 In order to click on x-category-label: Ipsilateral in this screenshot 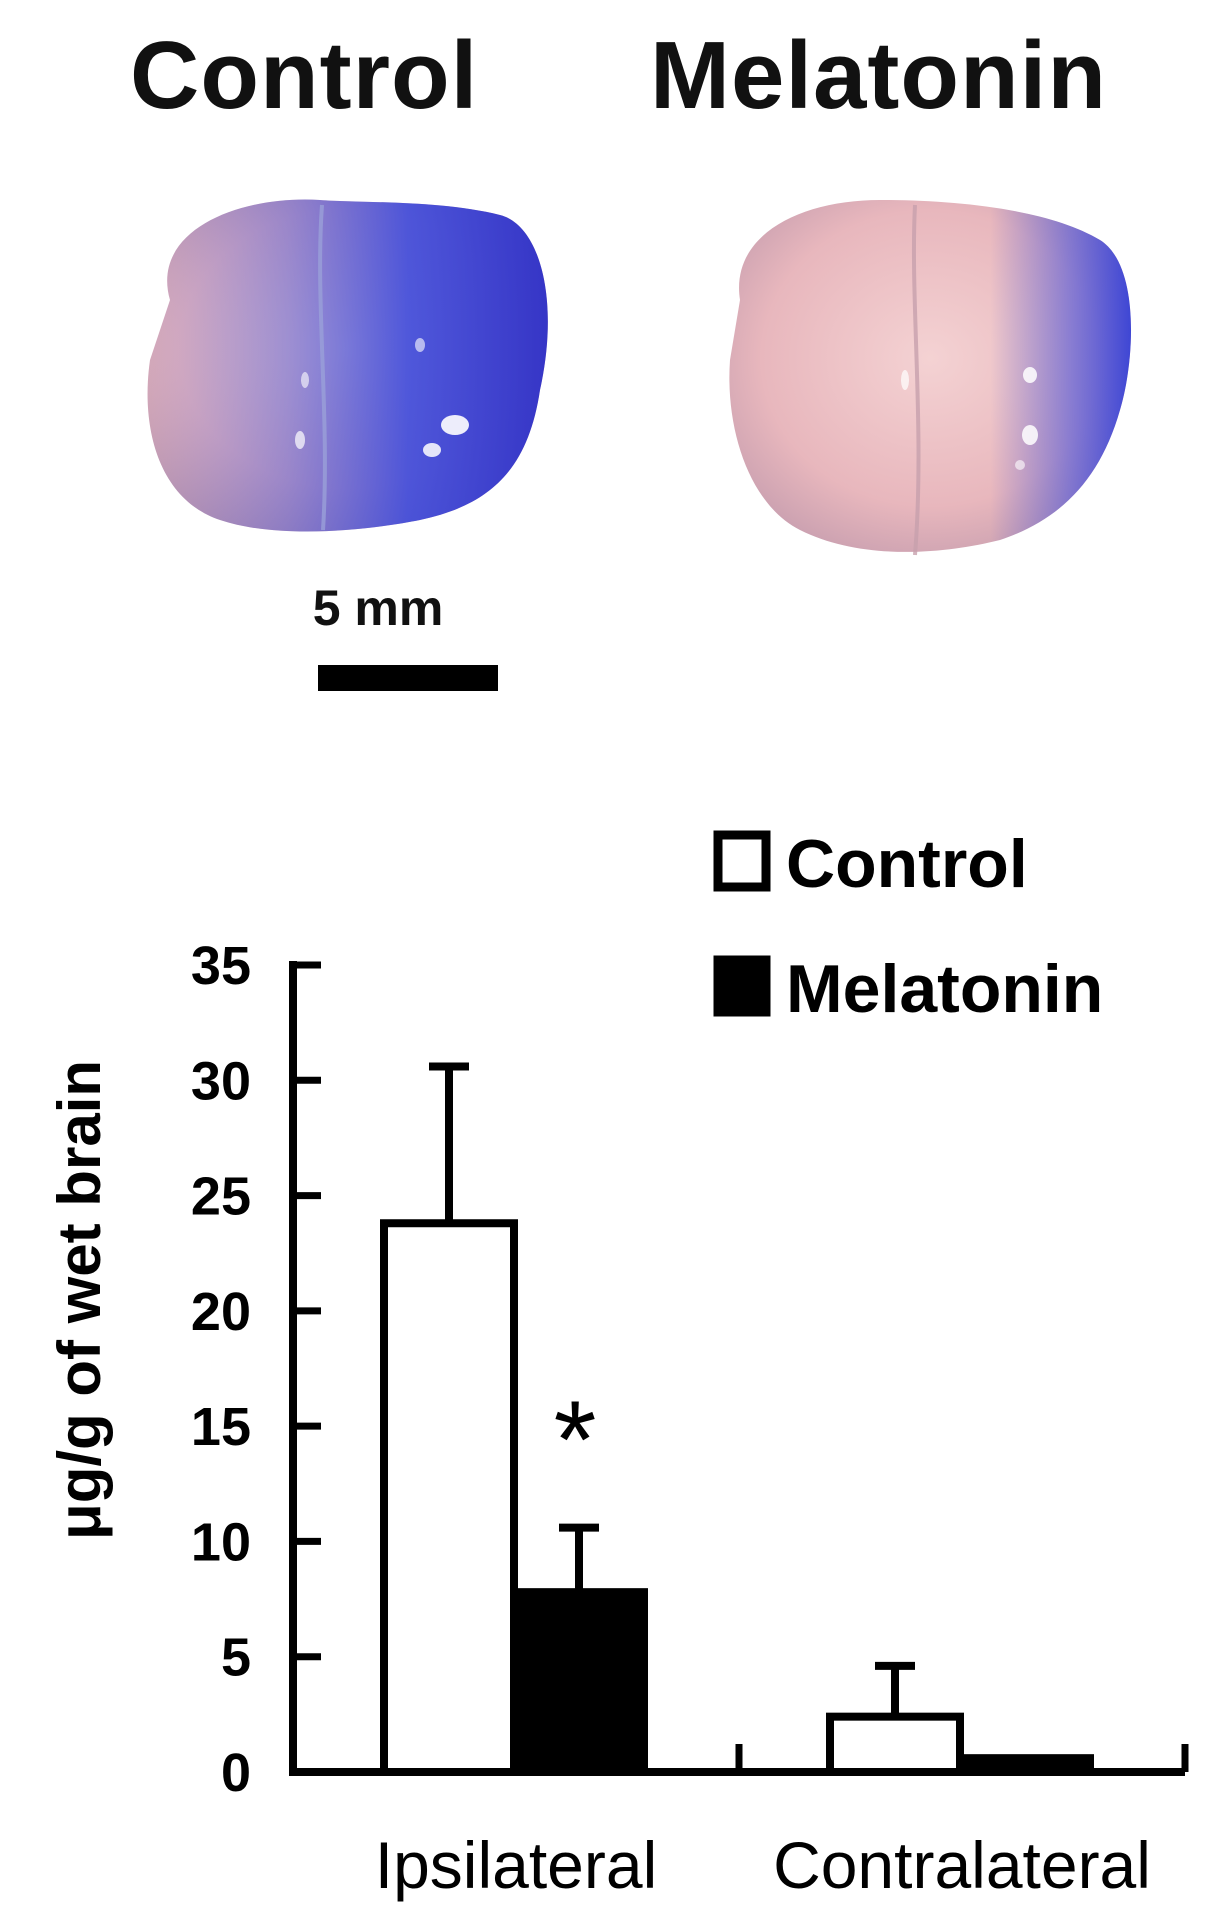, I will do `click(516, 1865)`.